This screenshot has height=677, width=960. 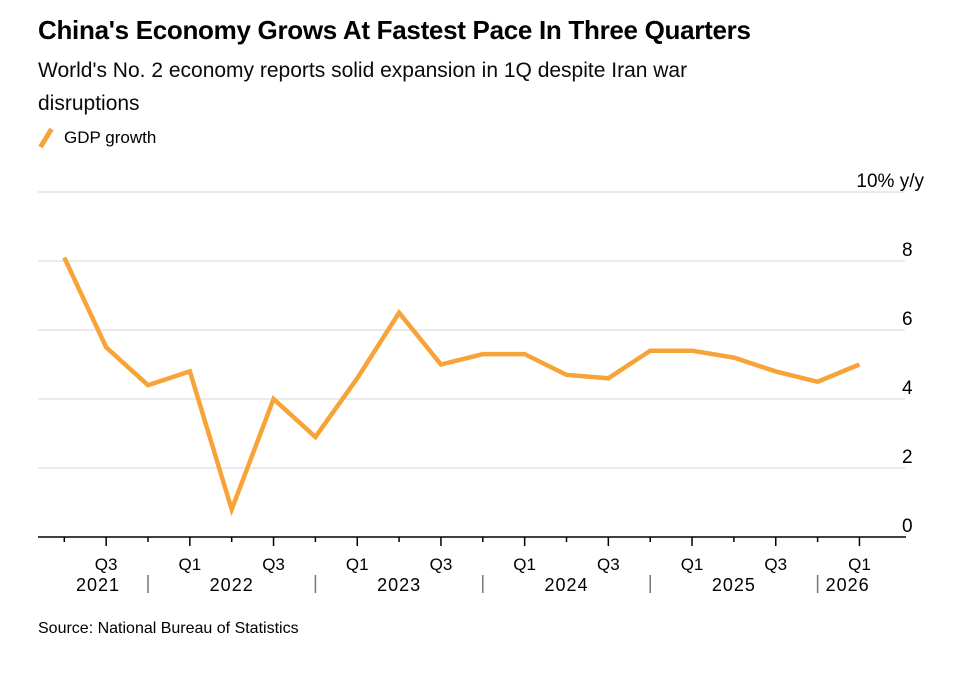 I want to click on x-tick-label-Q3-2025: Q3, so click(x=775, y=564).